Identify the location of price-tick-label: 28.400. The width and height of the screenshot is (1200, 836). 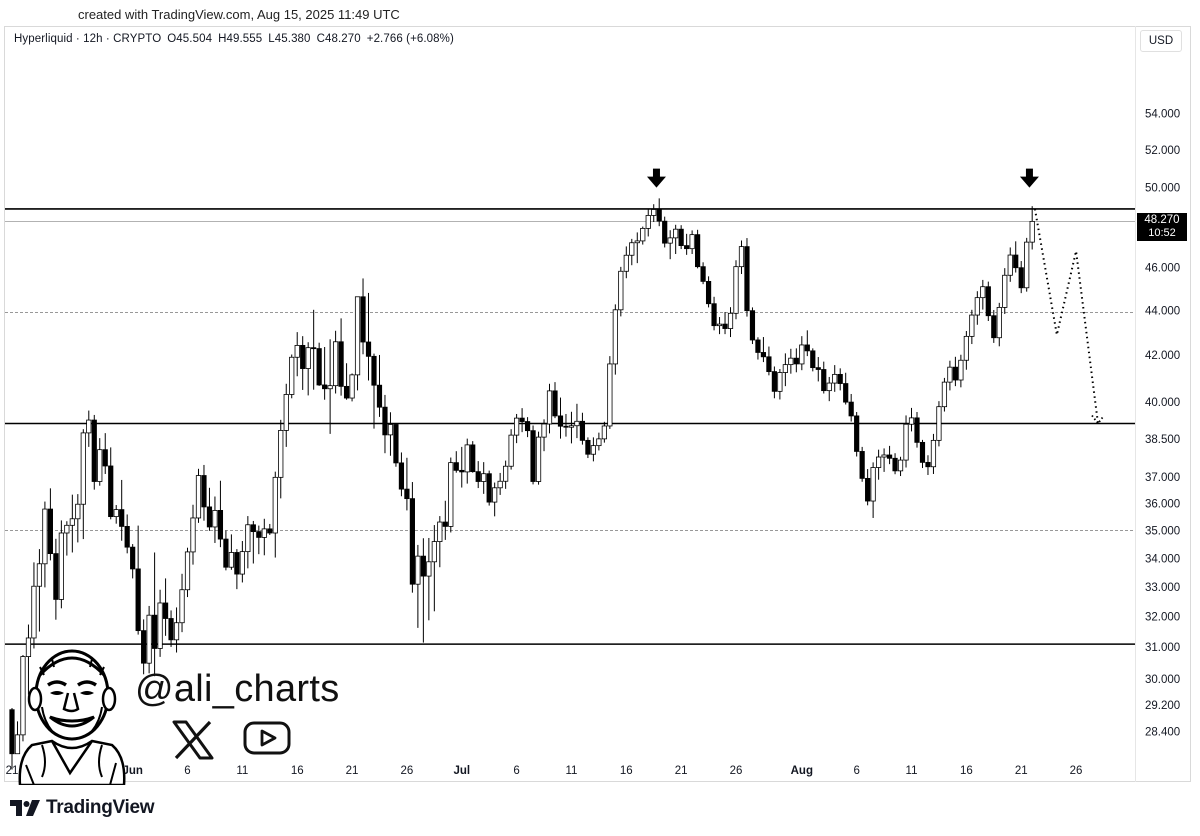
(1162, 732).